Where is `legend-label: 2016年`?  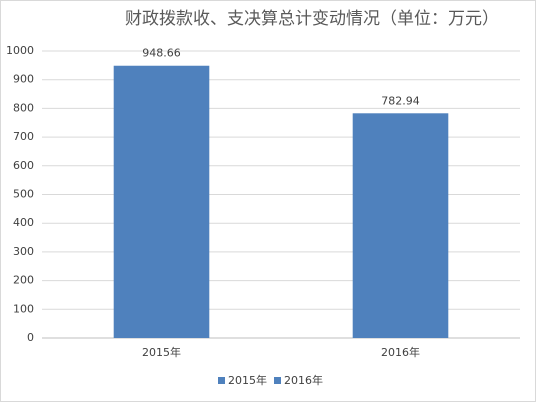
legend-label: 2016年 is located at coordinates (303, 380).